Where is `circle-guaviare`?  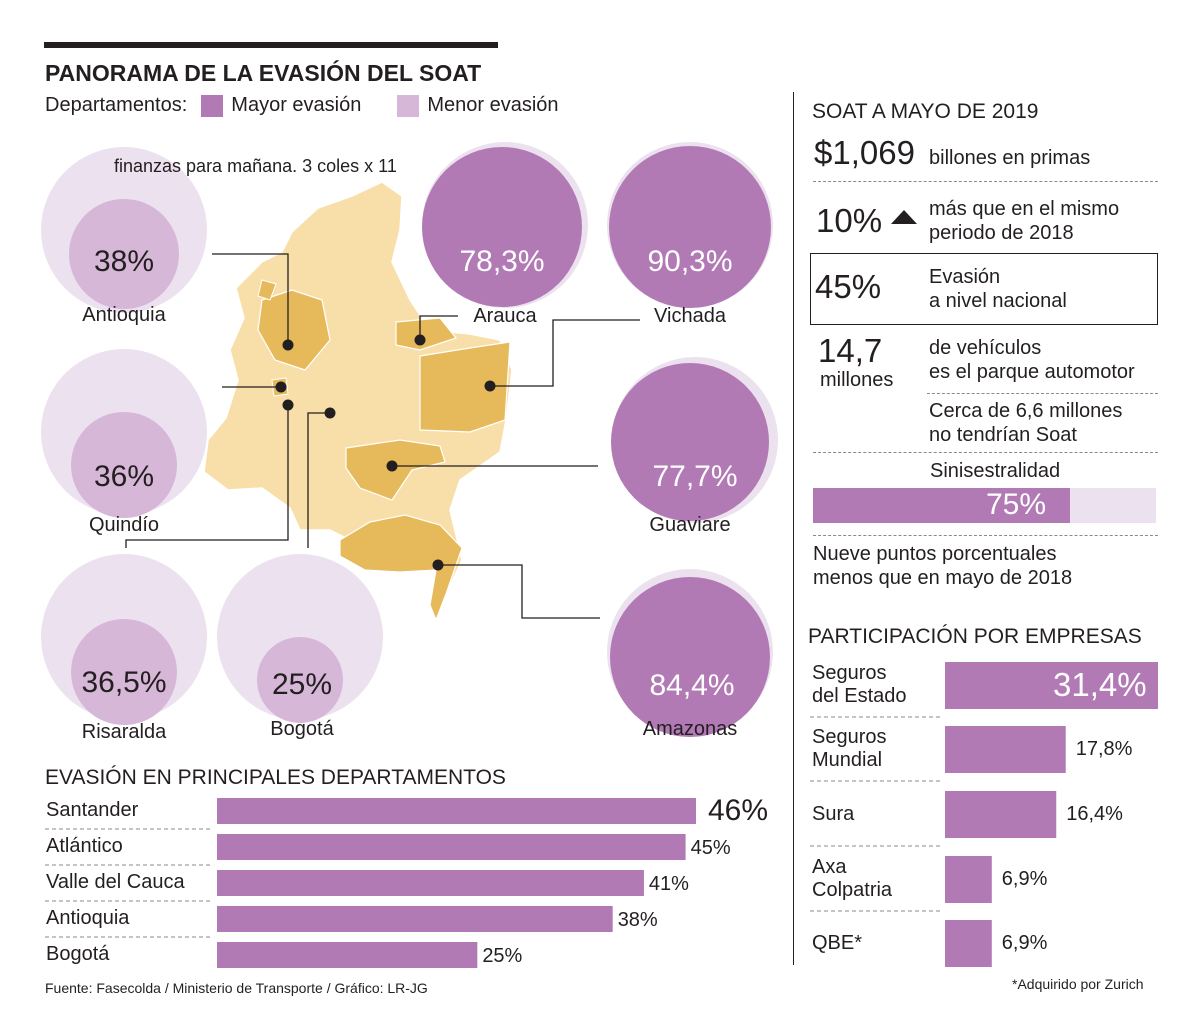 circle-guaviare is located at coordinates (690, 442).